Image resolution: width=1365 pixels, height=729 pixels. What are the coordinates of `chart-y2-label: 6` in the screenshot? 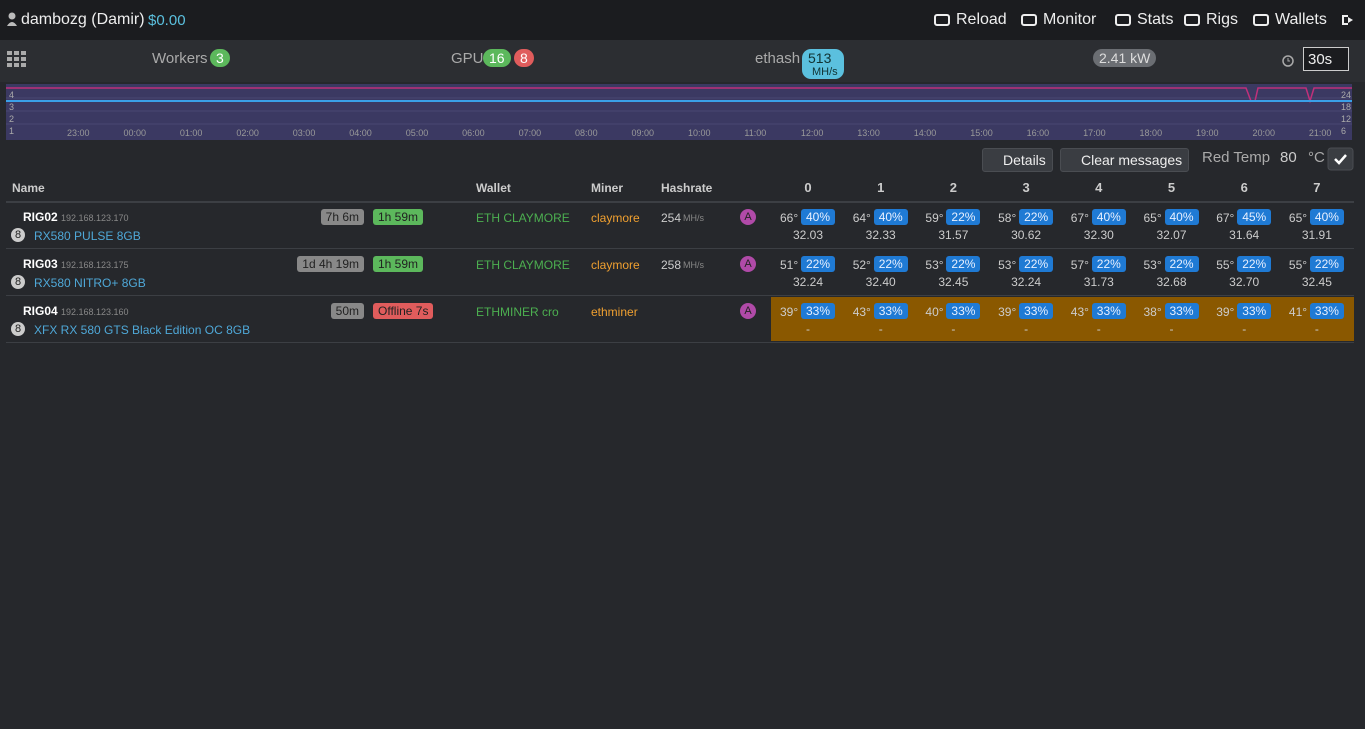 It's located at (1344, 131).